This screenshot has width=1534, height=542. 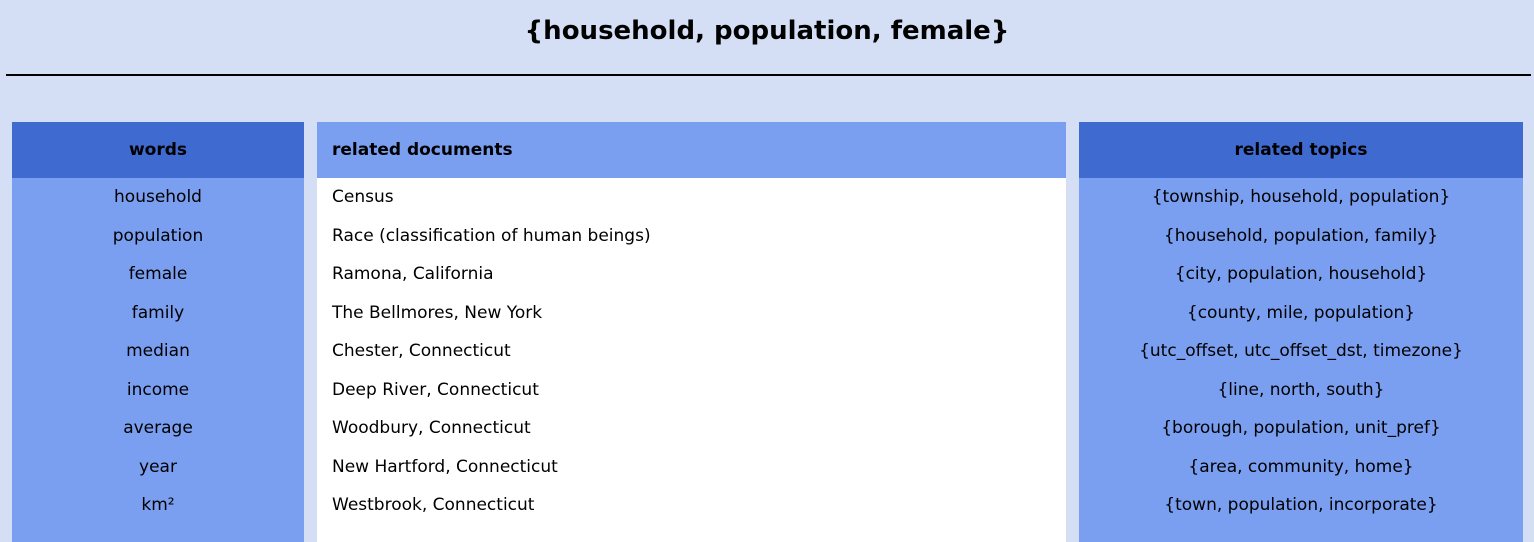 I want to click on document-item: Census, so click(x=691, y=197).